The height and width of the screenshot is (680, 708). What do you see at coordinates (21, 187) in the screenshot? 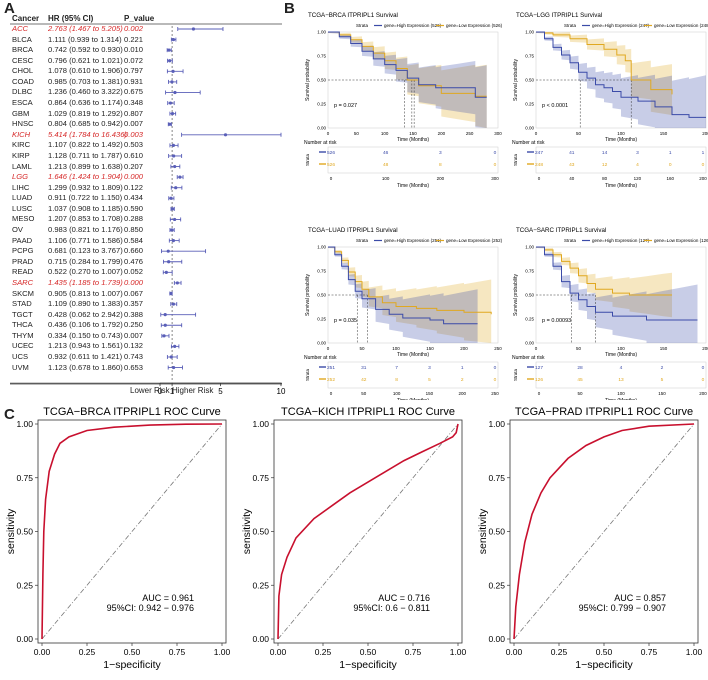
I see `forest-cancer-label: LIHC` at bounding box center [21, 187].